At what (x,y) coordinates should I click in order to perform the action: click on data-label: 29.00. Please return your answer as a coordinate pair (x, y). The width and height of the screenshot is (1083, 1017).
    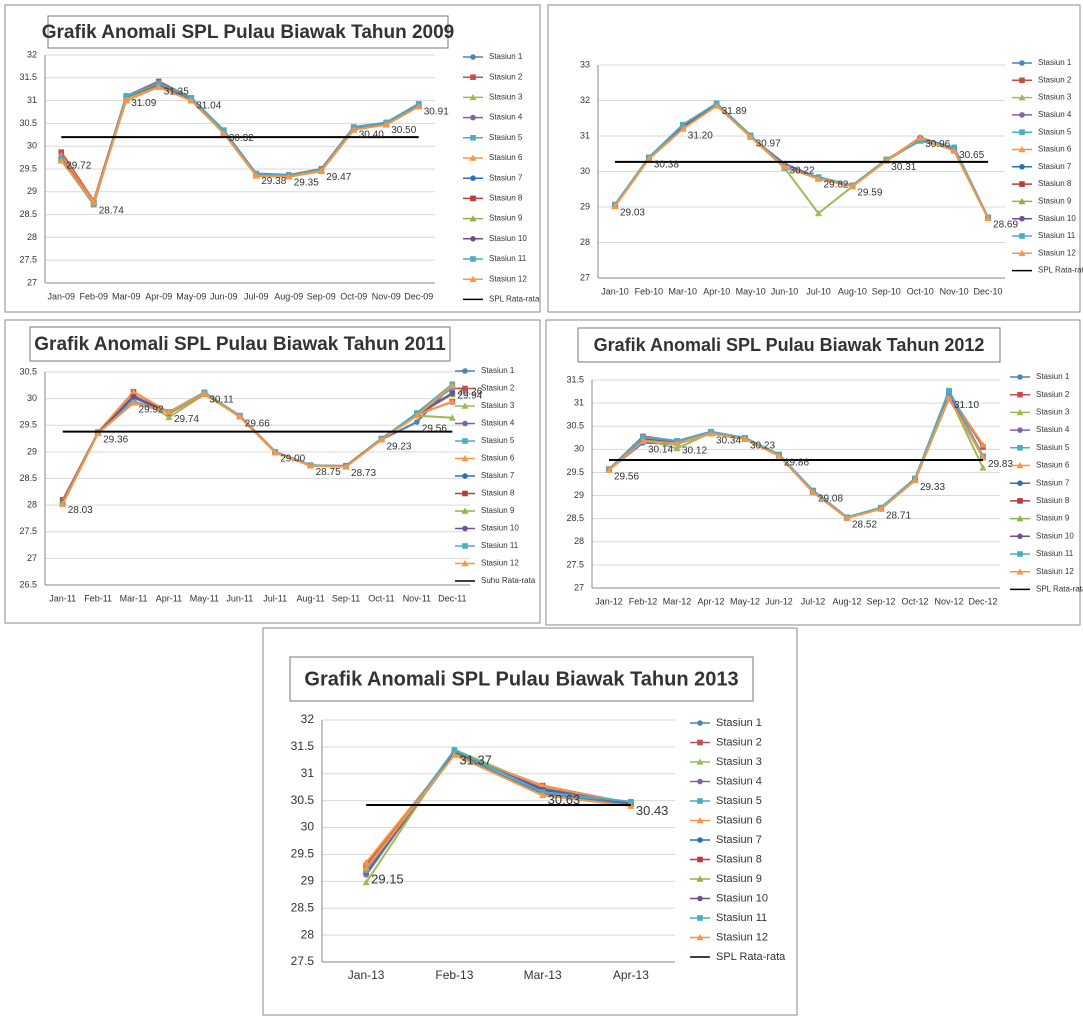
    Looking at the image, I should click on (292, 459).